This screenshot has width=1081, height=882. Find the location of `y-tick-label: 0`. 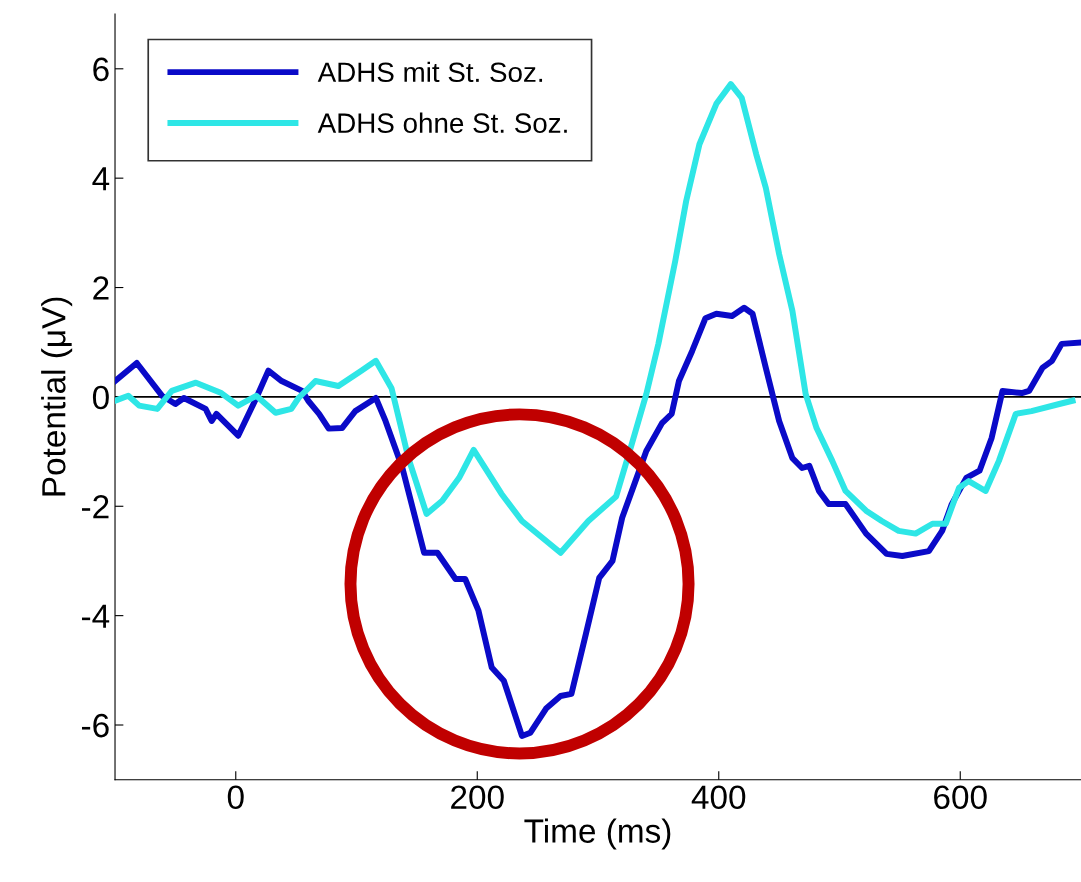

y-tick-label: 0 is located at coordinates (100, 397).